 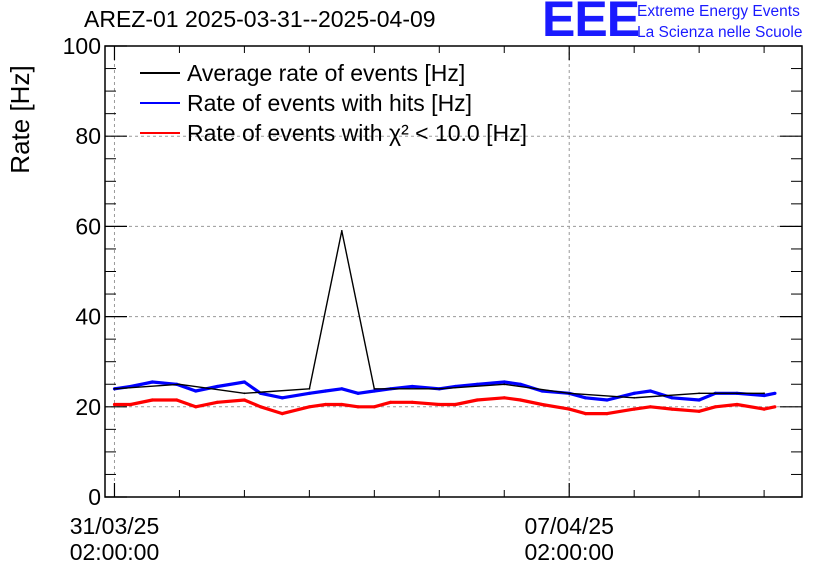 What do you see at coordinates (20, 119) in the screenshot?
I see `y-axis-title: Rate [Hz]` at bounding box center [20, 119].